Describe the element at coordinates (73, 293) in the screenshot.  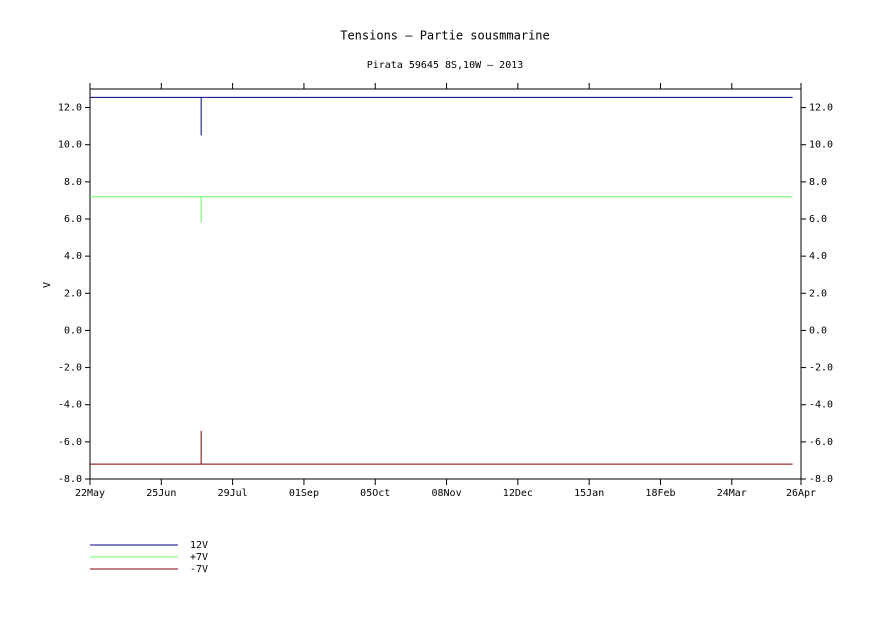
I see `y-tick-label: 2.0` at that location.